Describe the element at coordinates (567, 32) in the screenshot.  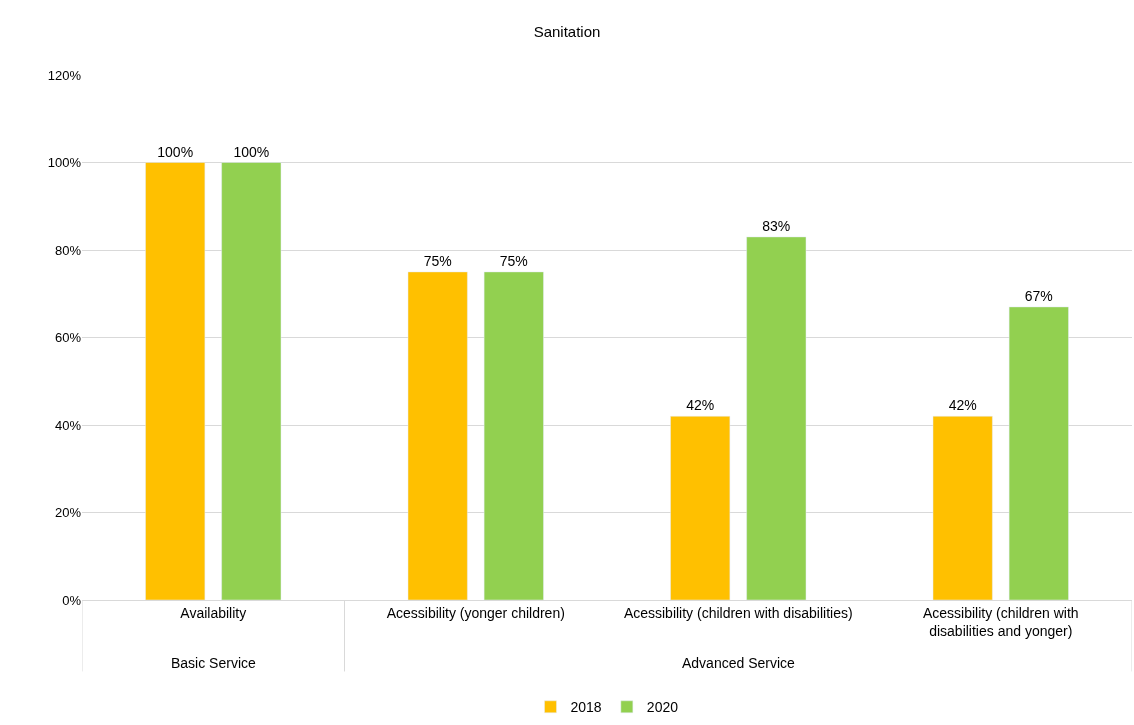
I see `chart-title: Sanitation` at that location.